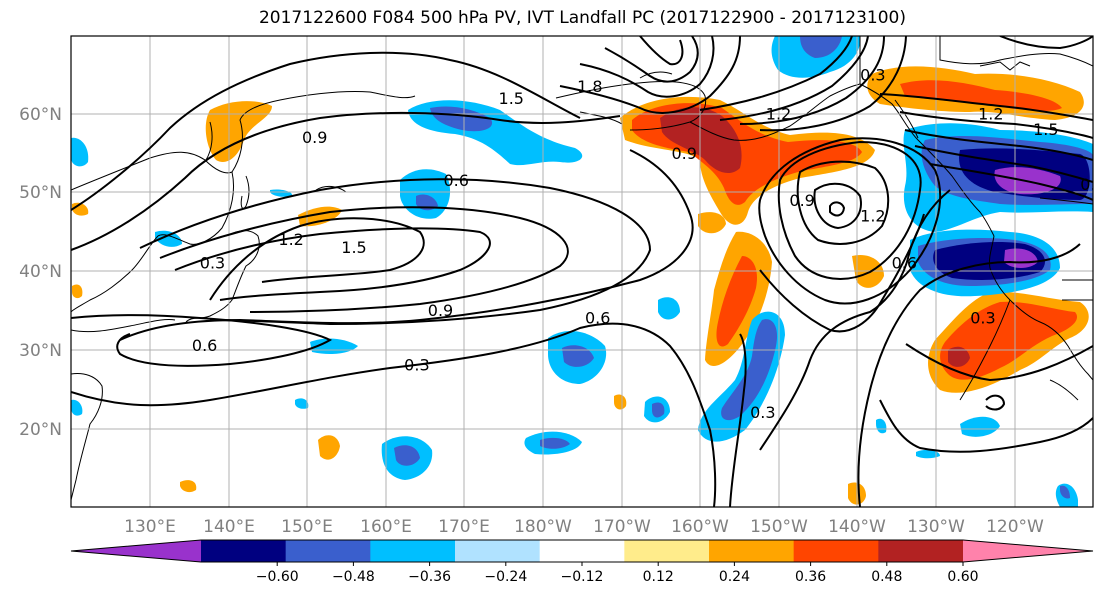 The image size is (1105, 601). Describe the element at coordinates (40, 430) in the screenshot. I see `lat-tick-label: 20°N` at that location.